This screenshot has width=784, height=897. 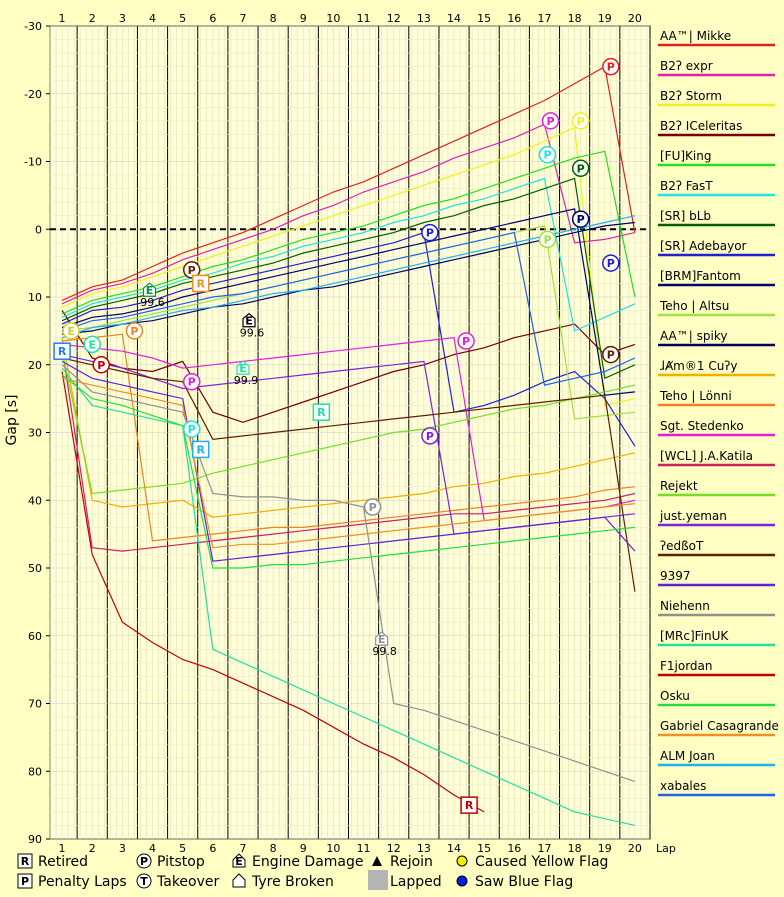 What do you see at coordinates (605, 18) in the screenshot?
I see `x-tick-label-top: 19` at bounding box center [605, 18].